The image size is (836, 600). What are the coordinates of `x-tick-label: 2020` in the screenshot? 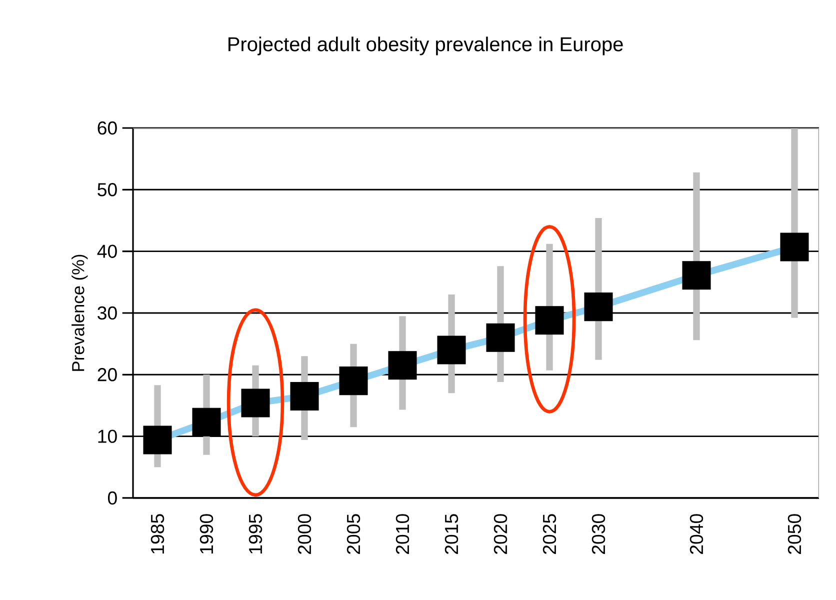 It's located at (501, 534).